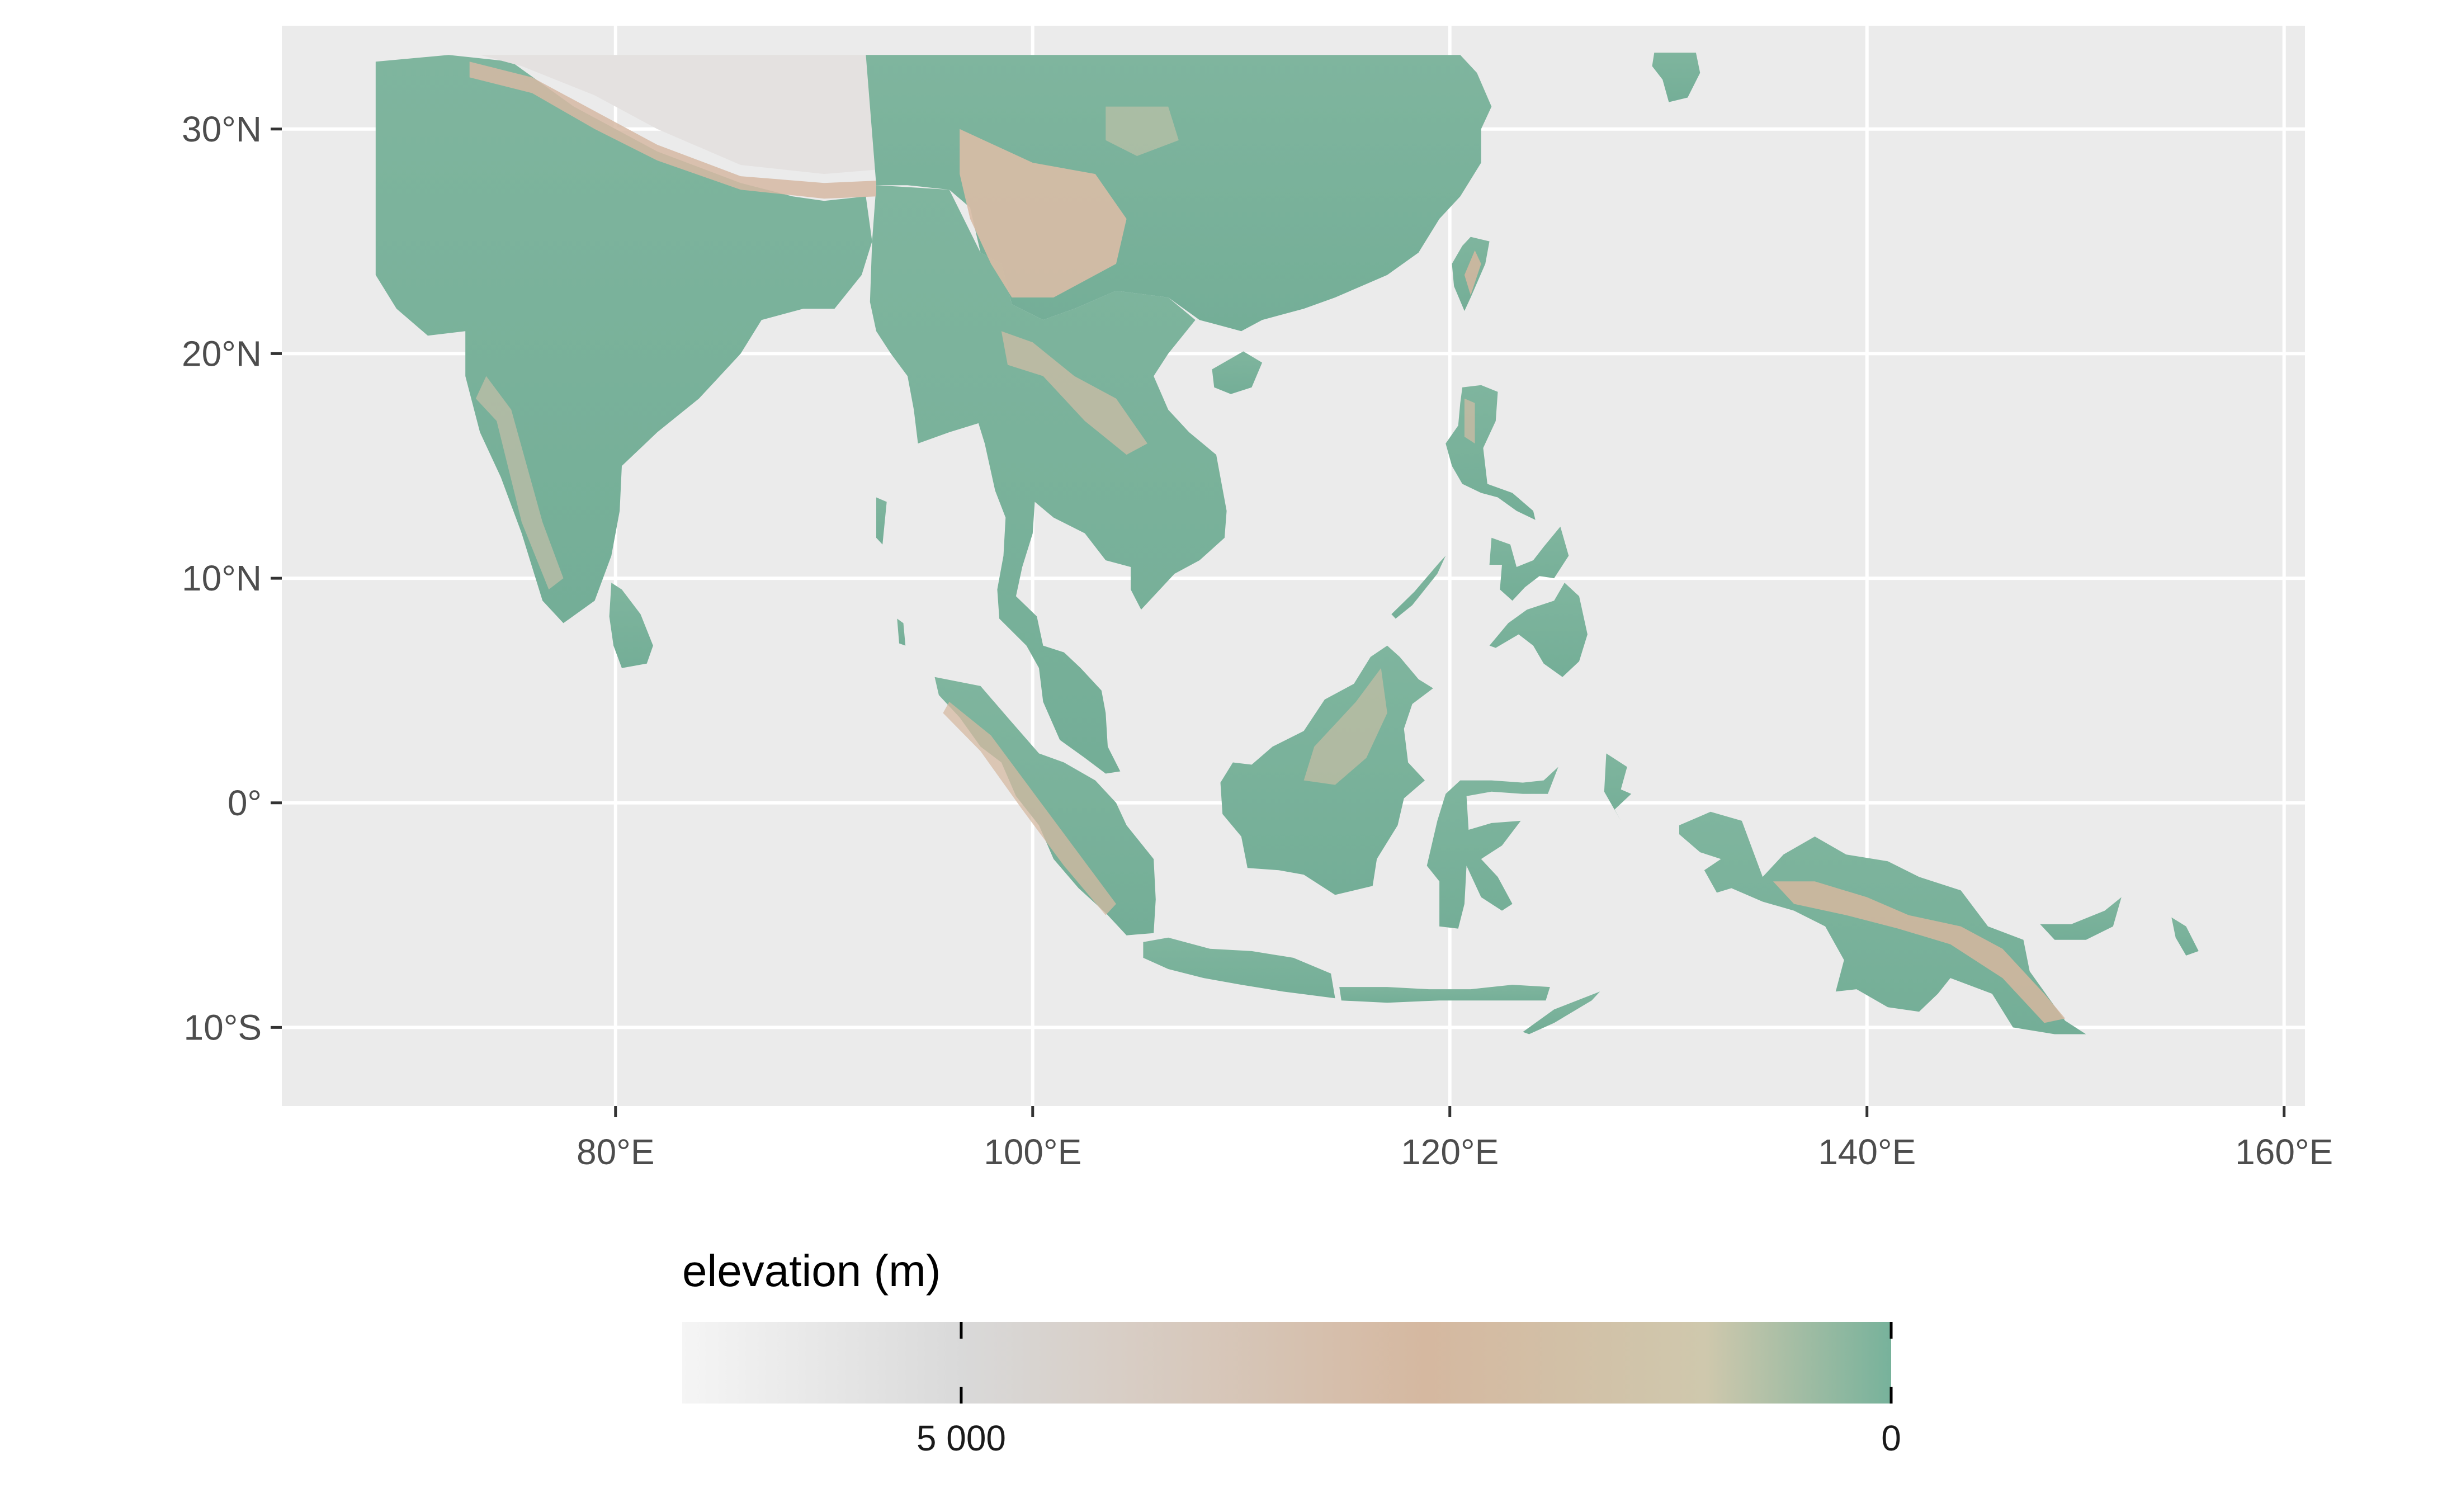 The height and width of the screenshot is (1512, 2447). I want to click on land-visayas, so click(1529, 563).